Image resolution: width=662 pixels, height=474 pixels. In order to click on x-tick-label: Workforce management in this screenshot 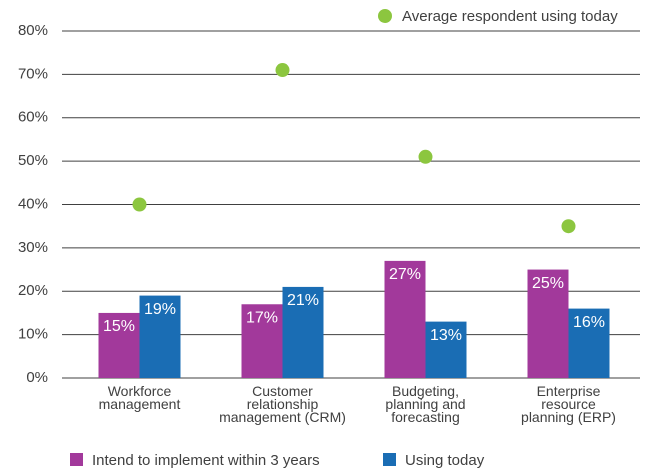, I will do `click(139, 397)`.